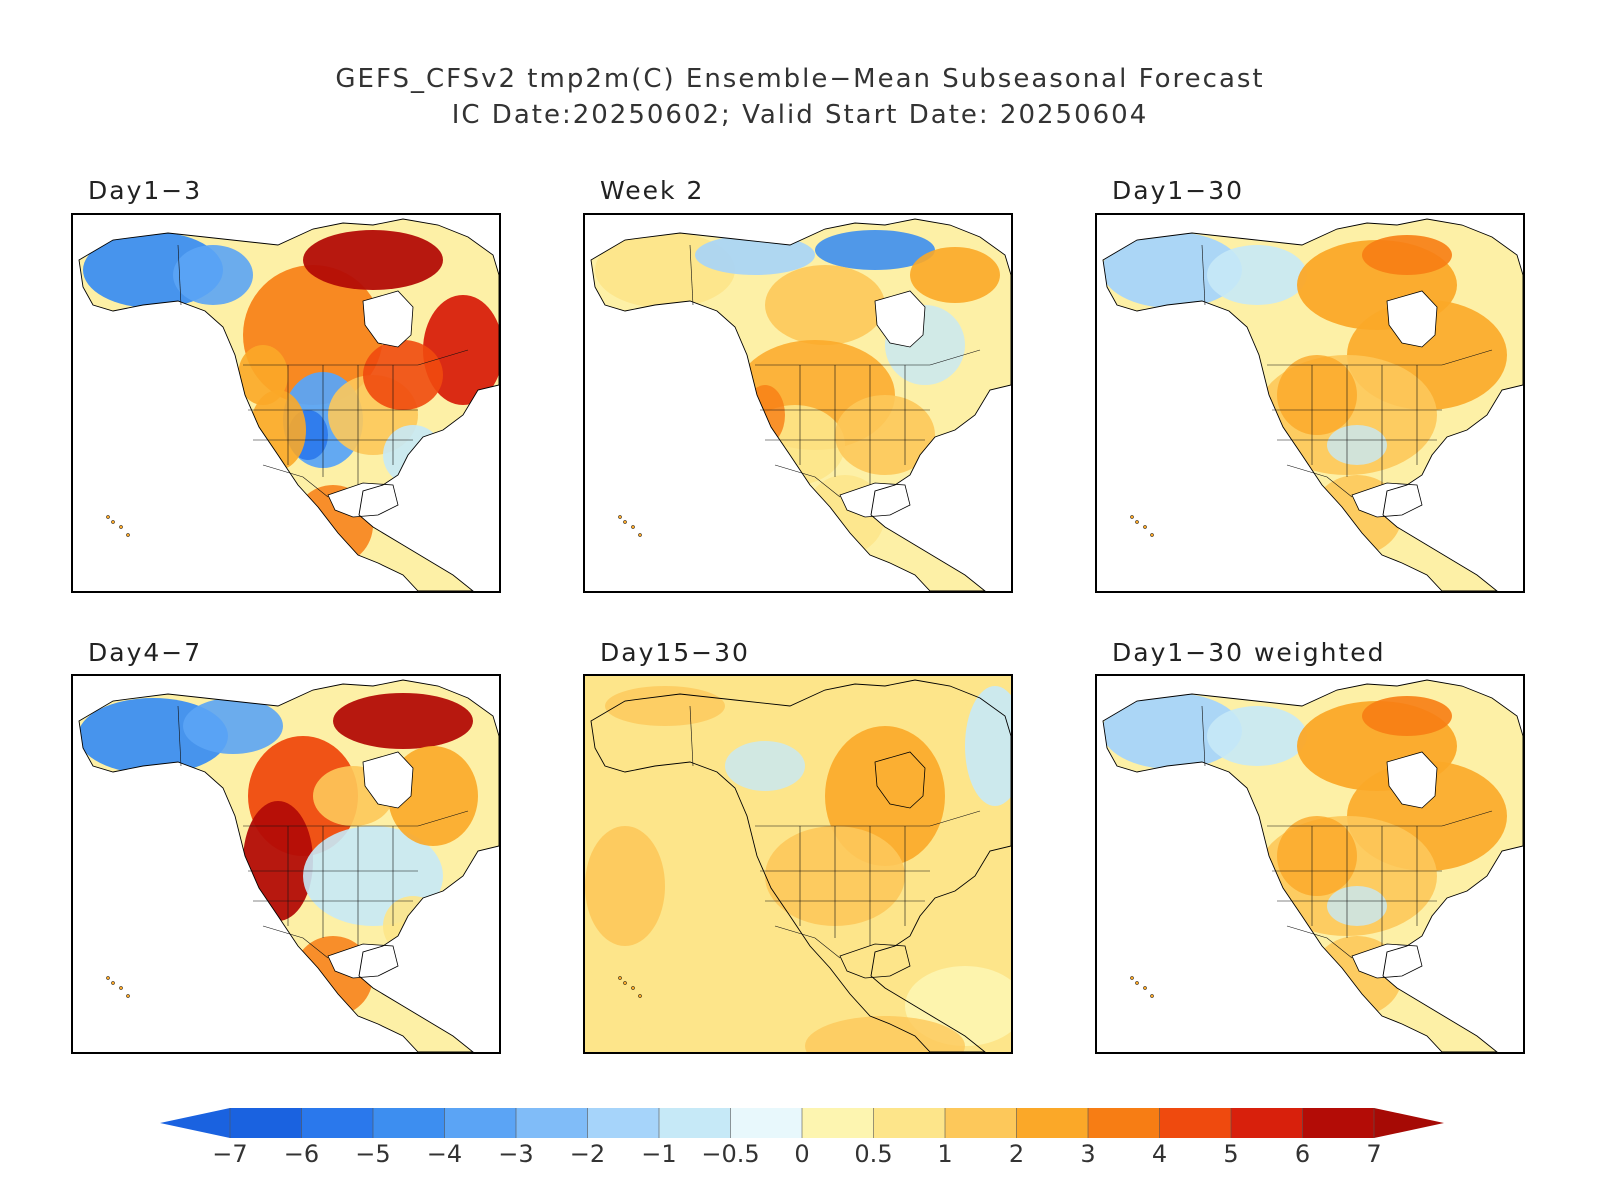 This screenshot has height=1200, width=1600. I want to click on panel-label-day1-30: Day1−30, so click(1178, 190).